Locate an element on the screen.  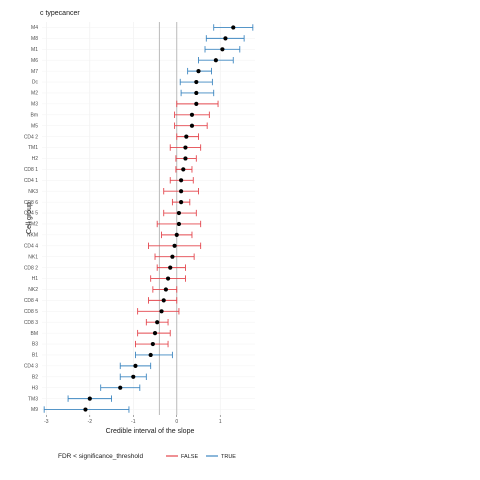
y-tick-label: CD8 6 is located at coordinates (31, 203).